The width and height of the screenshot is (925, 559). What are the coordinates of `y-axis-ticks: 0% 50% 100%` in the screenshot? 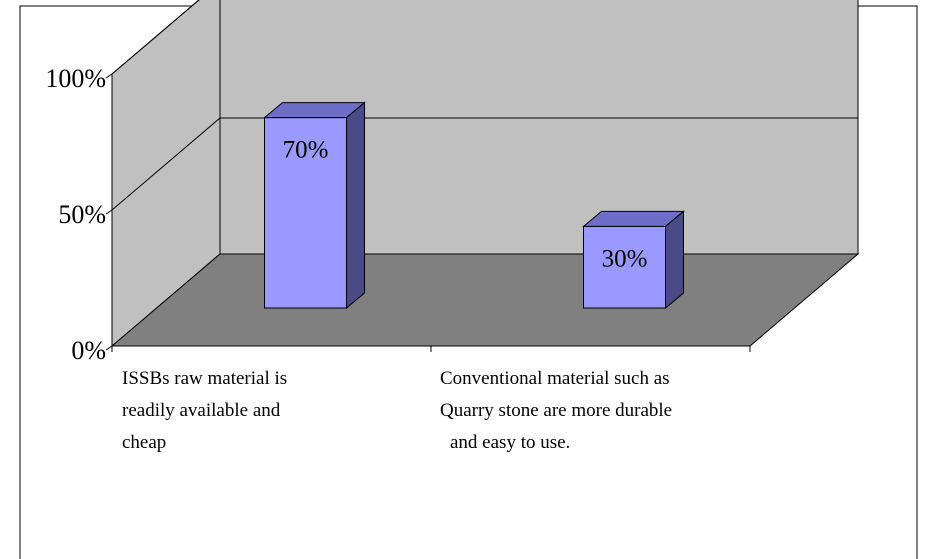 It's located at (79, 214).